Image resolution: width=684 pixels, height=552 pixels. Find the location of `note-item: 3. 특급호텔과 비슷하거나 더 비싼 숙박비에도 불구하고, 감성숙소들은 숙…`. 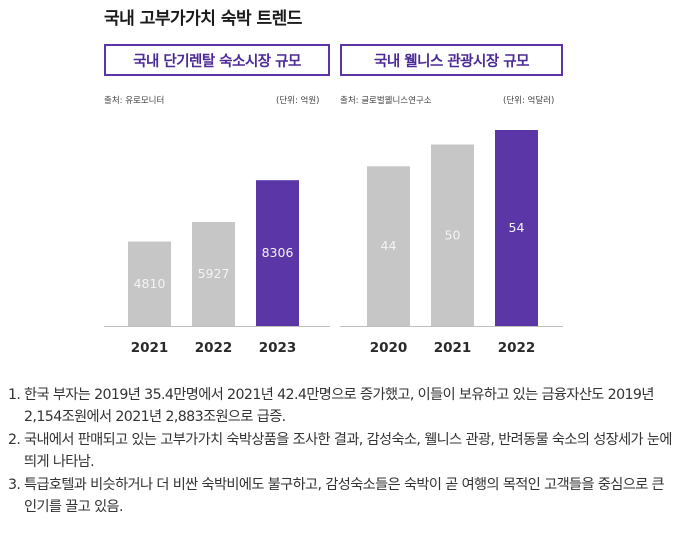

note-item: 3. 특급호텔과 비슷하거나 더 비싼 숙박비에도 불구하고, 감성숙소들은 숙… is located at coordinates (344, 496).